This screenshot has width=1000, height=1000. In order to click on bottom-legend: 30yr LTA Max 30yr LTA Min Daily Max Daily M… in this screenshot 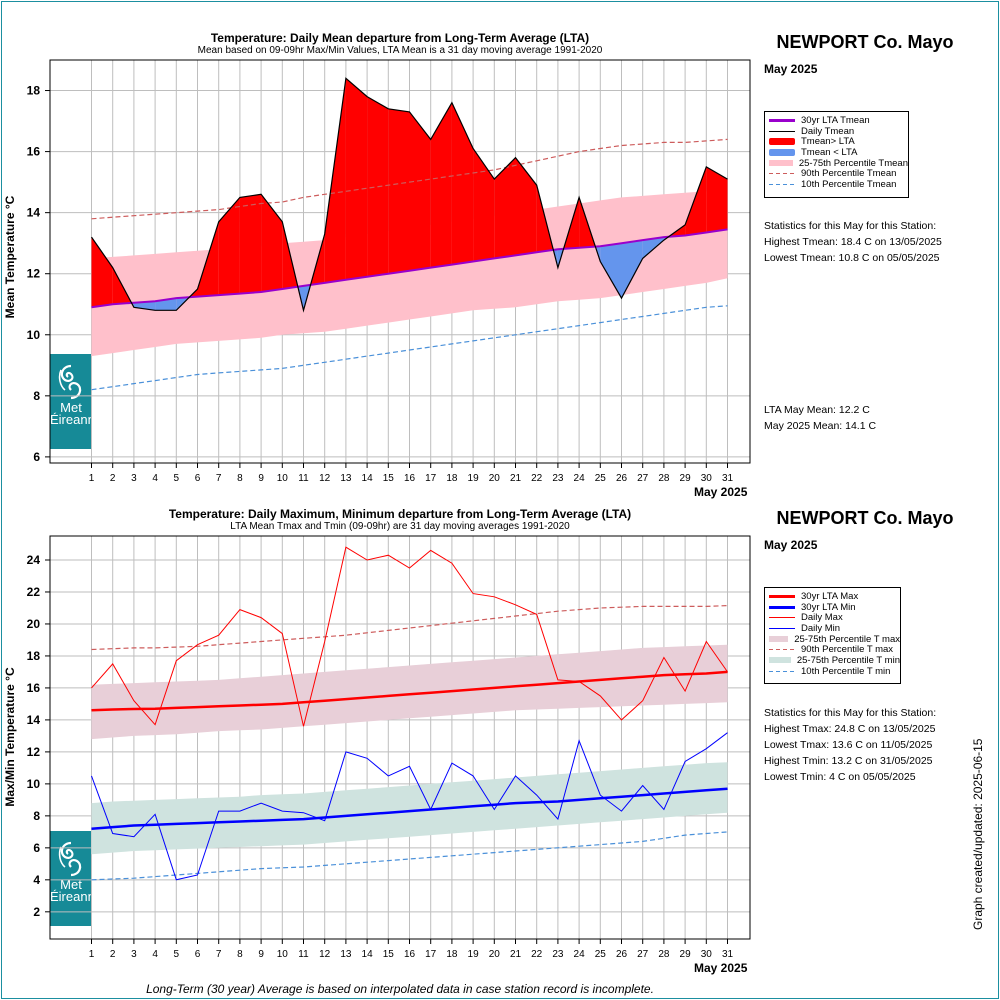, I will do `click(832, 635)`.